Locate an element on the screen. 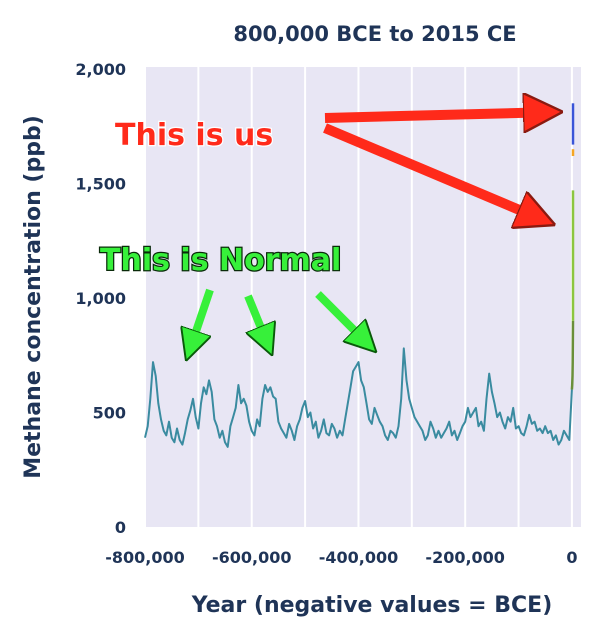  chart-title: 800,000 BCE to 2015 CE is located at coordinates (374, 34).